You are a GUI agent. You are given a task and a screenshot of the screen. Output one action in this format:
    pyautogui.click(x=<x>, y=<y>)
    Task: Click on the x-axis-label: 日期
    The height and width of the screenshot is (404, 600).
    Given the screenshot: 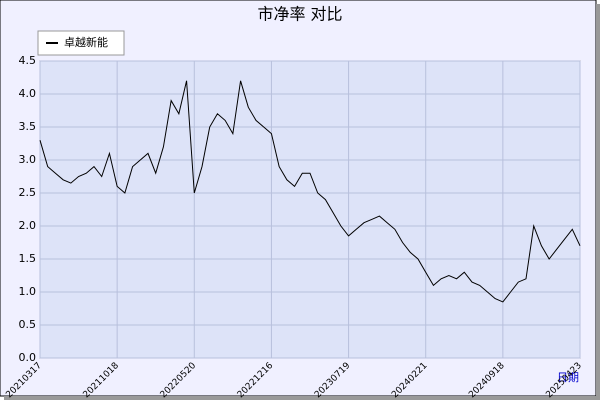 What is the action you would take?
    pyautogui.click(x=568, y=377)
    